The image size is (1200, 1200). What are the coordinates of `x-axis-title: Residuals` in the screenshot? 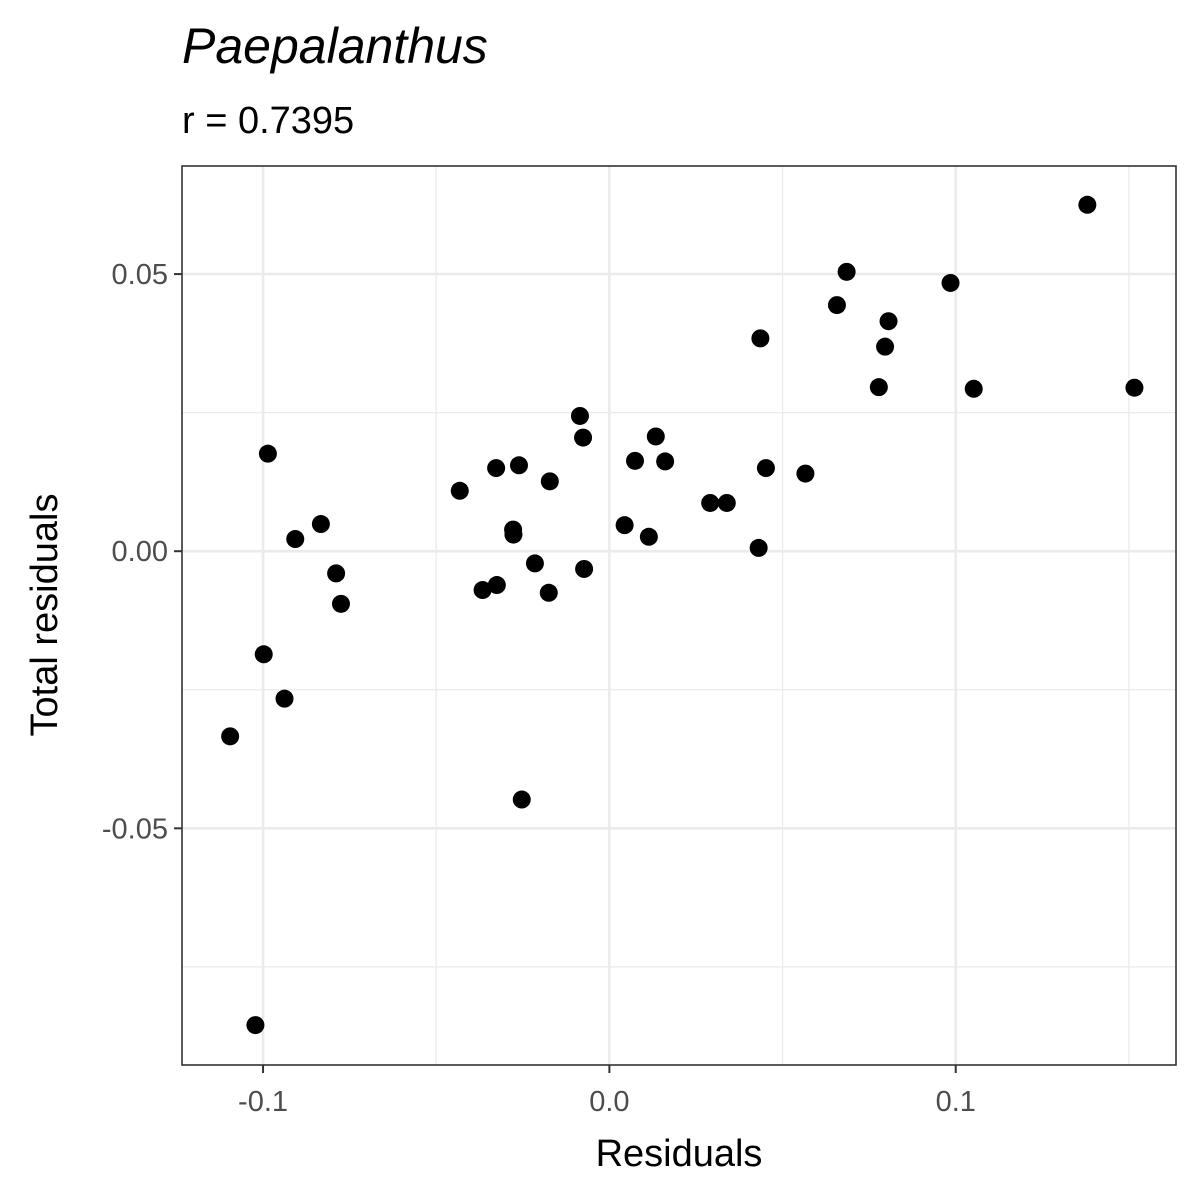 It's located at (679, 1154).